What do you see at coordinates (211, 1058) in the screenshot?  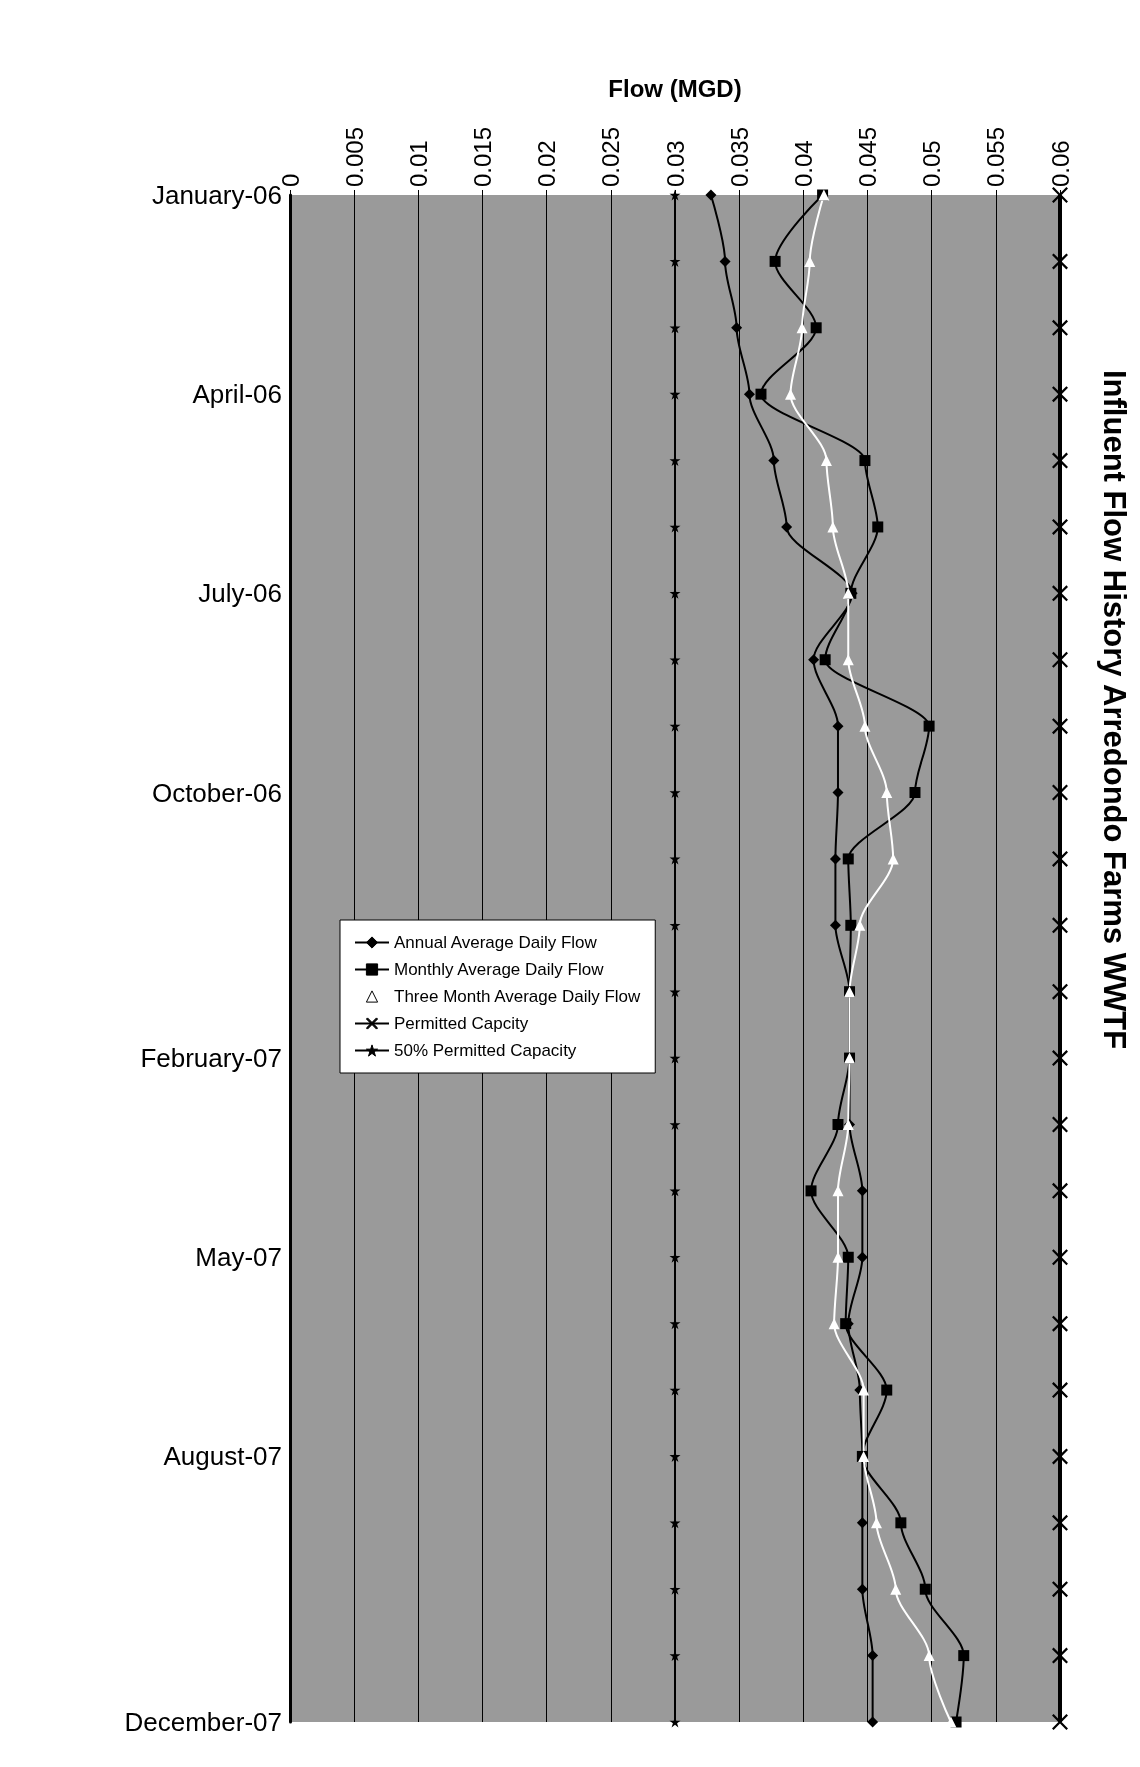 I see `y-tick-label: February-07` at bounding box center [211, 1058].